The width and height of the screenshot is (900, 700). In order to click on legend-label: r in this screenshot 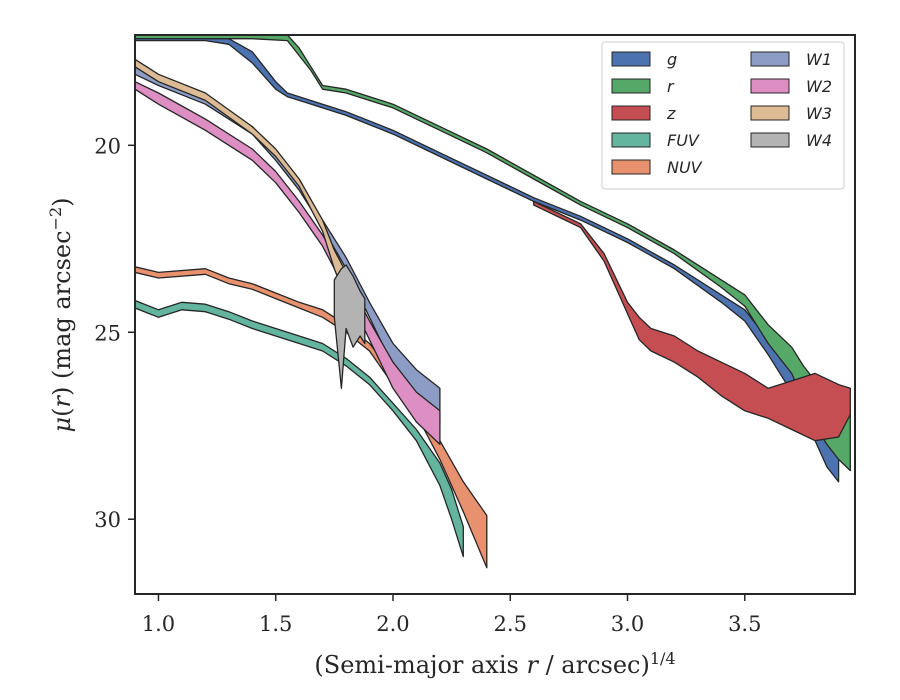, I will do `click(671, 86)`.